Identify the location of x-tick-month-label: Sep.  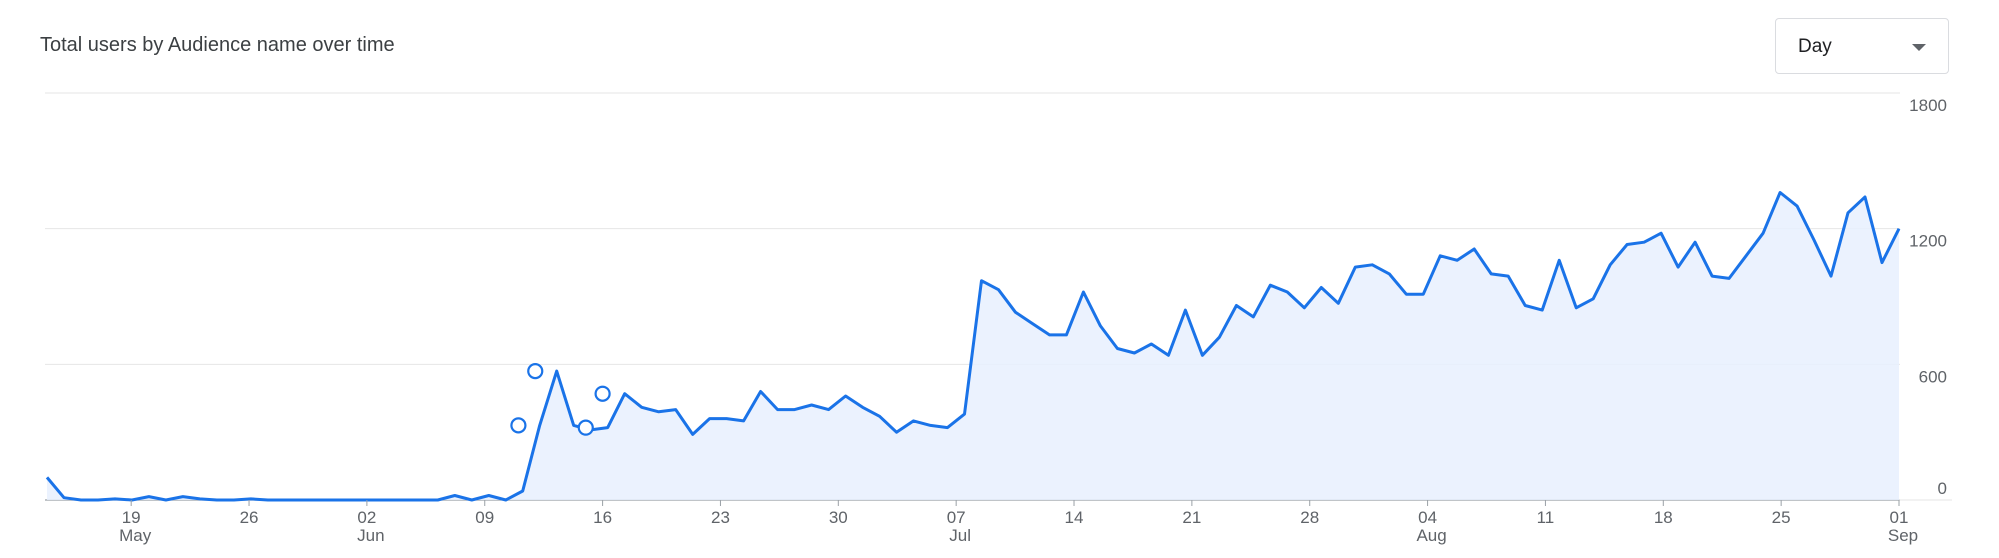
(1903, 535).